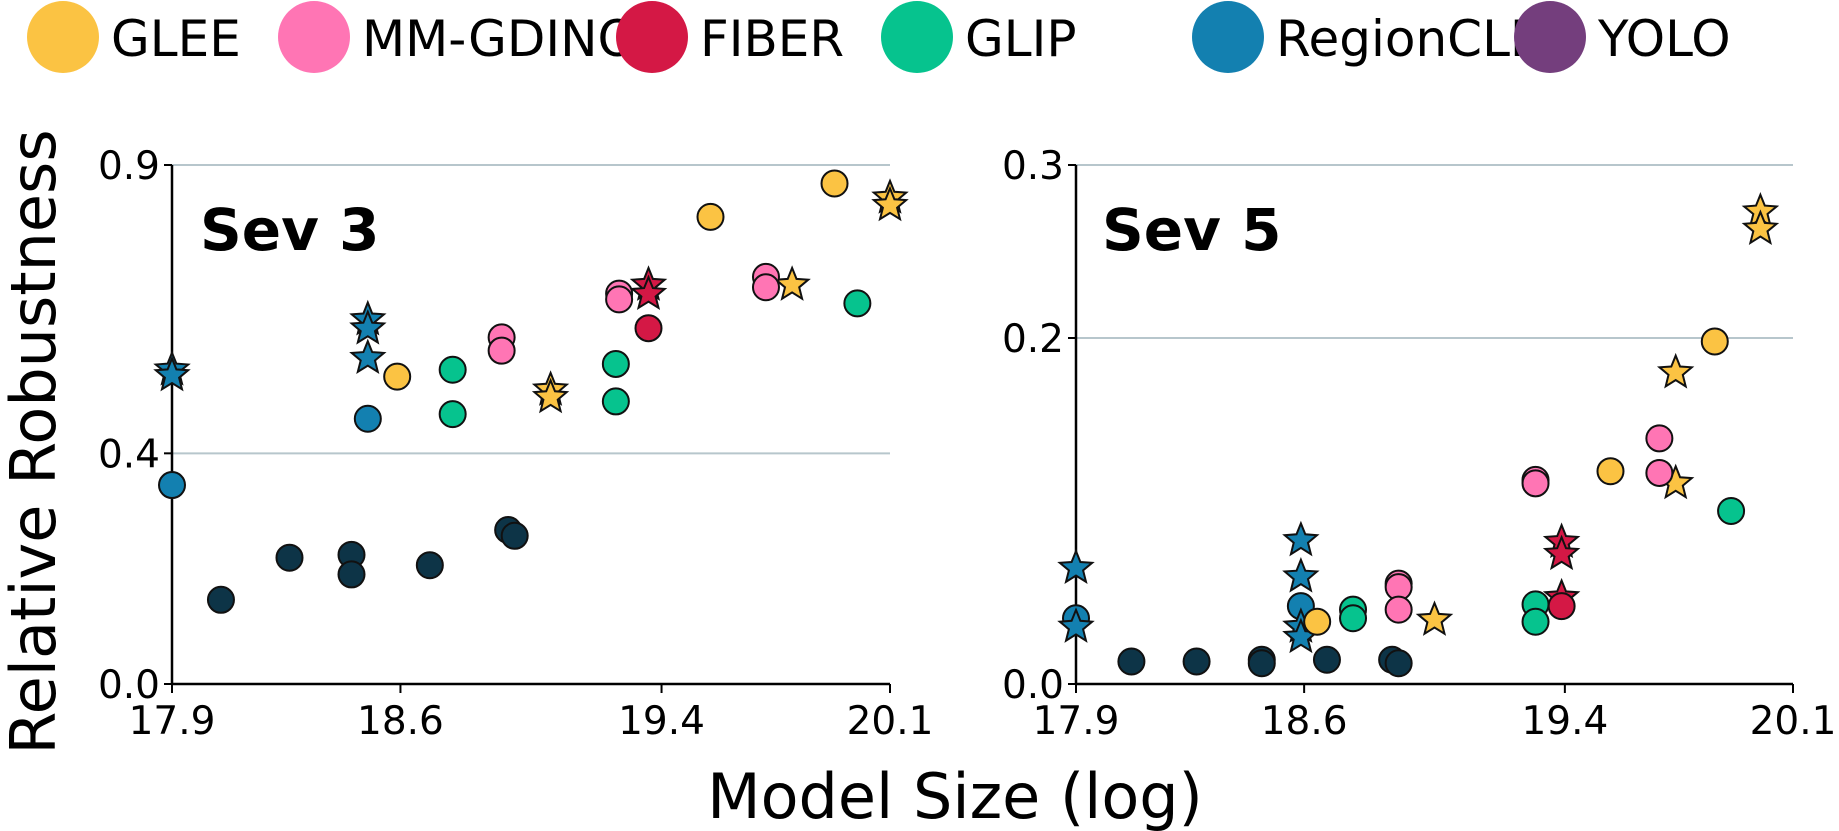 This screenshot has height=831, width=1839. What do you see at coordinates (955, 795) in the screenshot?
I see `x-axis-title: Model Size (log)` at bounding box center [955, 795].